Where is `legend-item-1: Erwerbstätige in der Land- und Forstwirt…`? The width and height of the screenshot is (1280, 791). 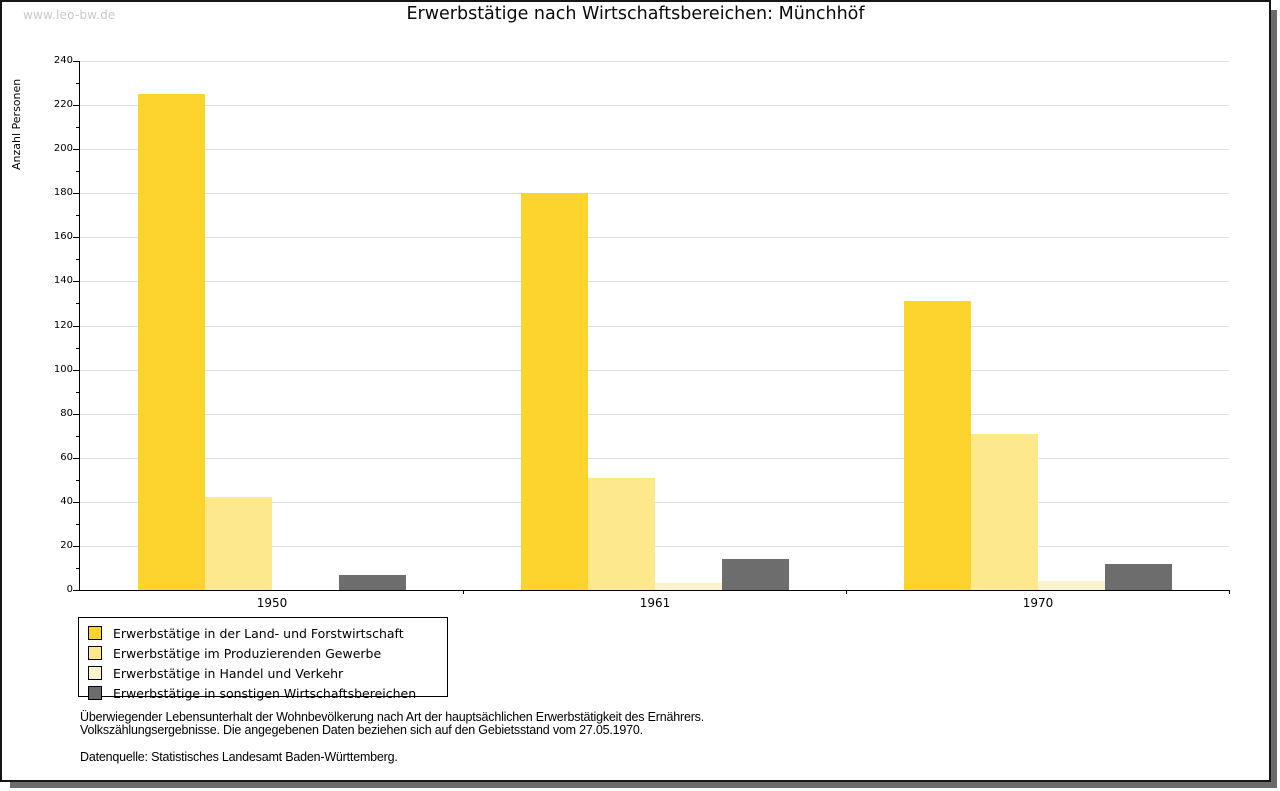
legend-item-1: Erwerbstätige in der Land- und Forstwirt… is located at coordinates (263, 633).